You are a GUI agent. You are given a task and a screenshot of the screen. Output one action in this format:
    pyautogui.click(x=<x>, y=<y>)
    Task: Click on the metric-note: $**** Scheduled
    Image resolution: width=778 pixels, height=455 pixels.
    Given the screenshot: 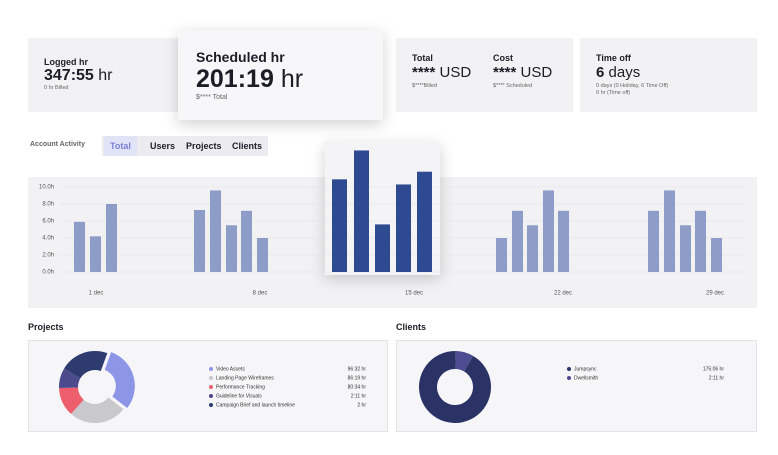 What is the action you would take?
    pyautogui.click(x=513, y=86)
    